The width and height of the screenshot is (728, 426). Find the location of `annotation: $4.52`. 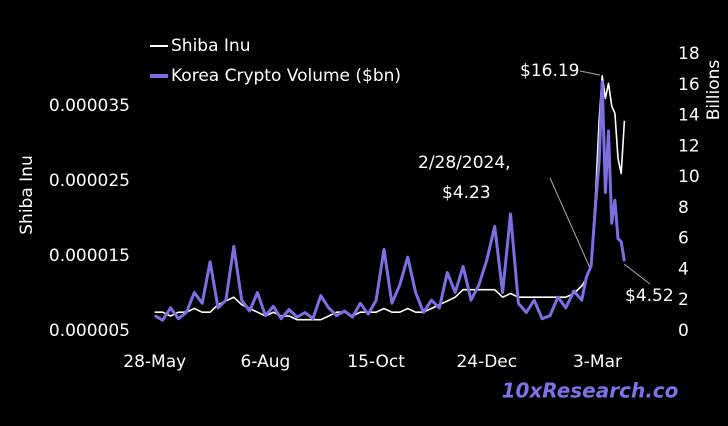

annotation: $4.52 is located at coordinates (649, 296).